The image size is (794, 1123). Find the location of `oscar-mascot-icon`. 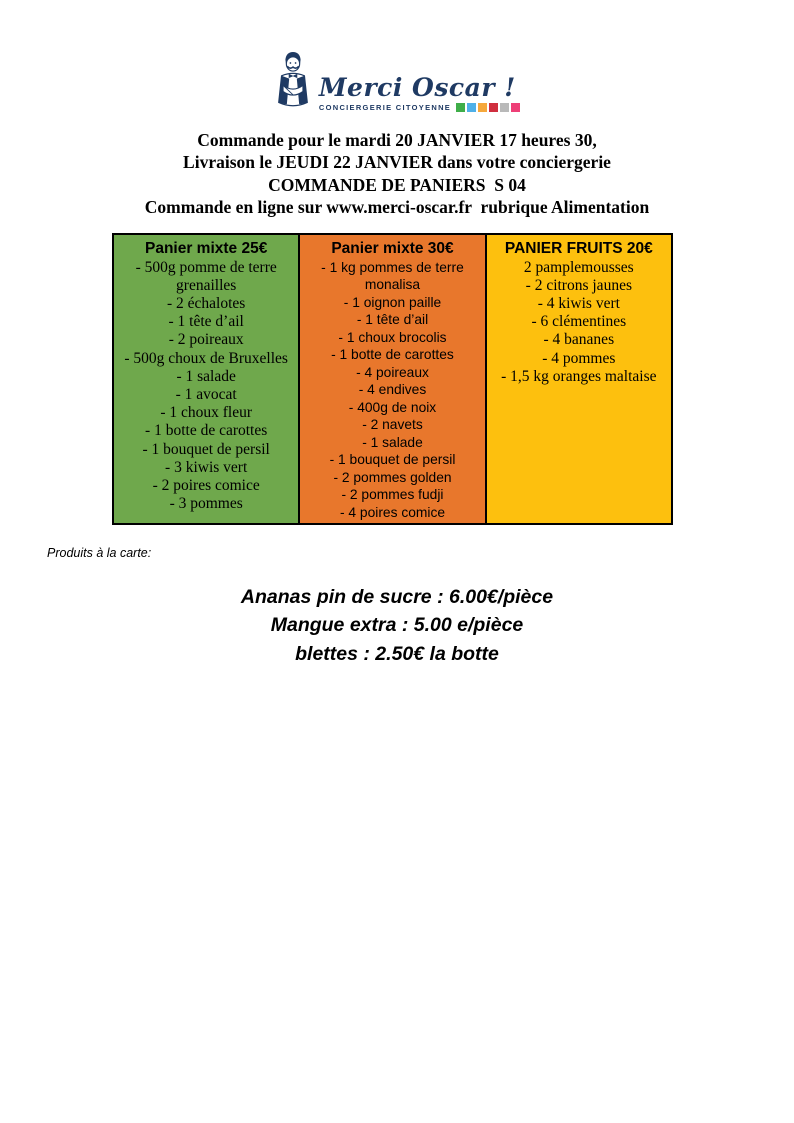

oscar-mascot-icon is located at coordinates (292, 79).